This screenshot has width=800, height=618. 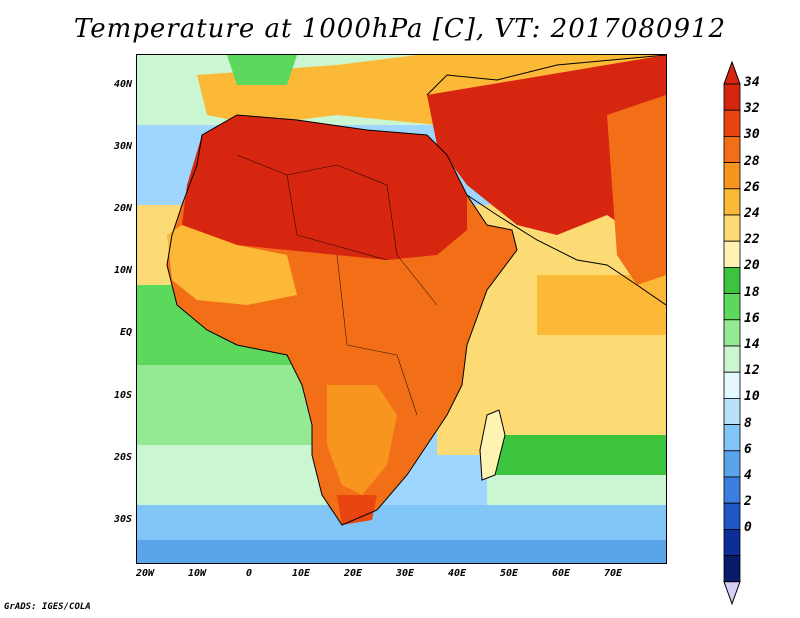 What do you see at coordinates (232, 265) in the screenshot?
I see `west-africa-warm` at bounding box center [232, 265].